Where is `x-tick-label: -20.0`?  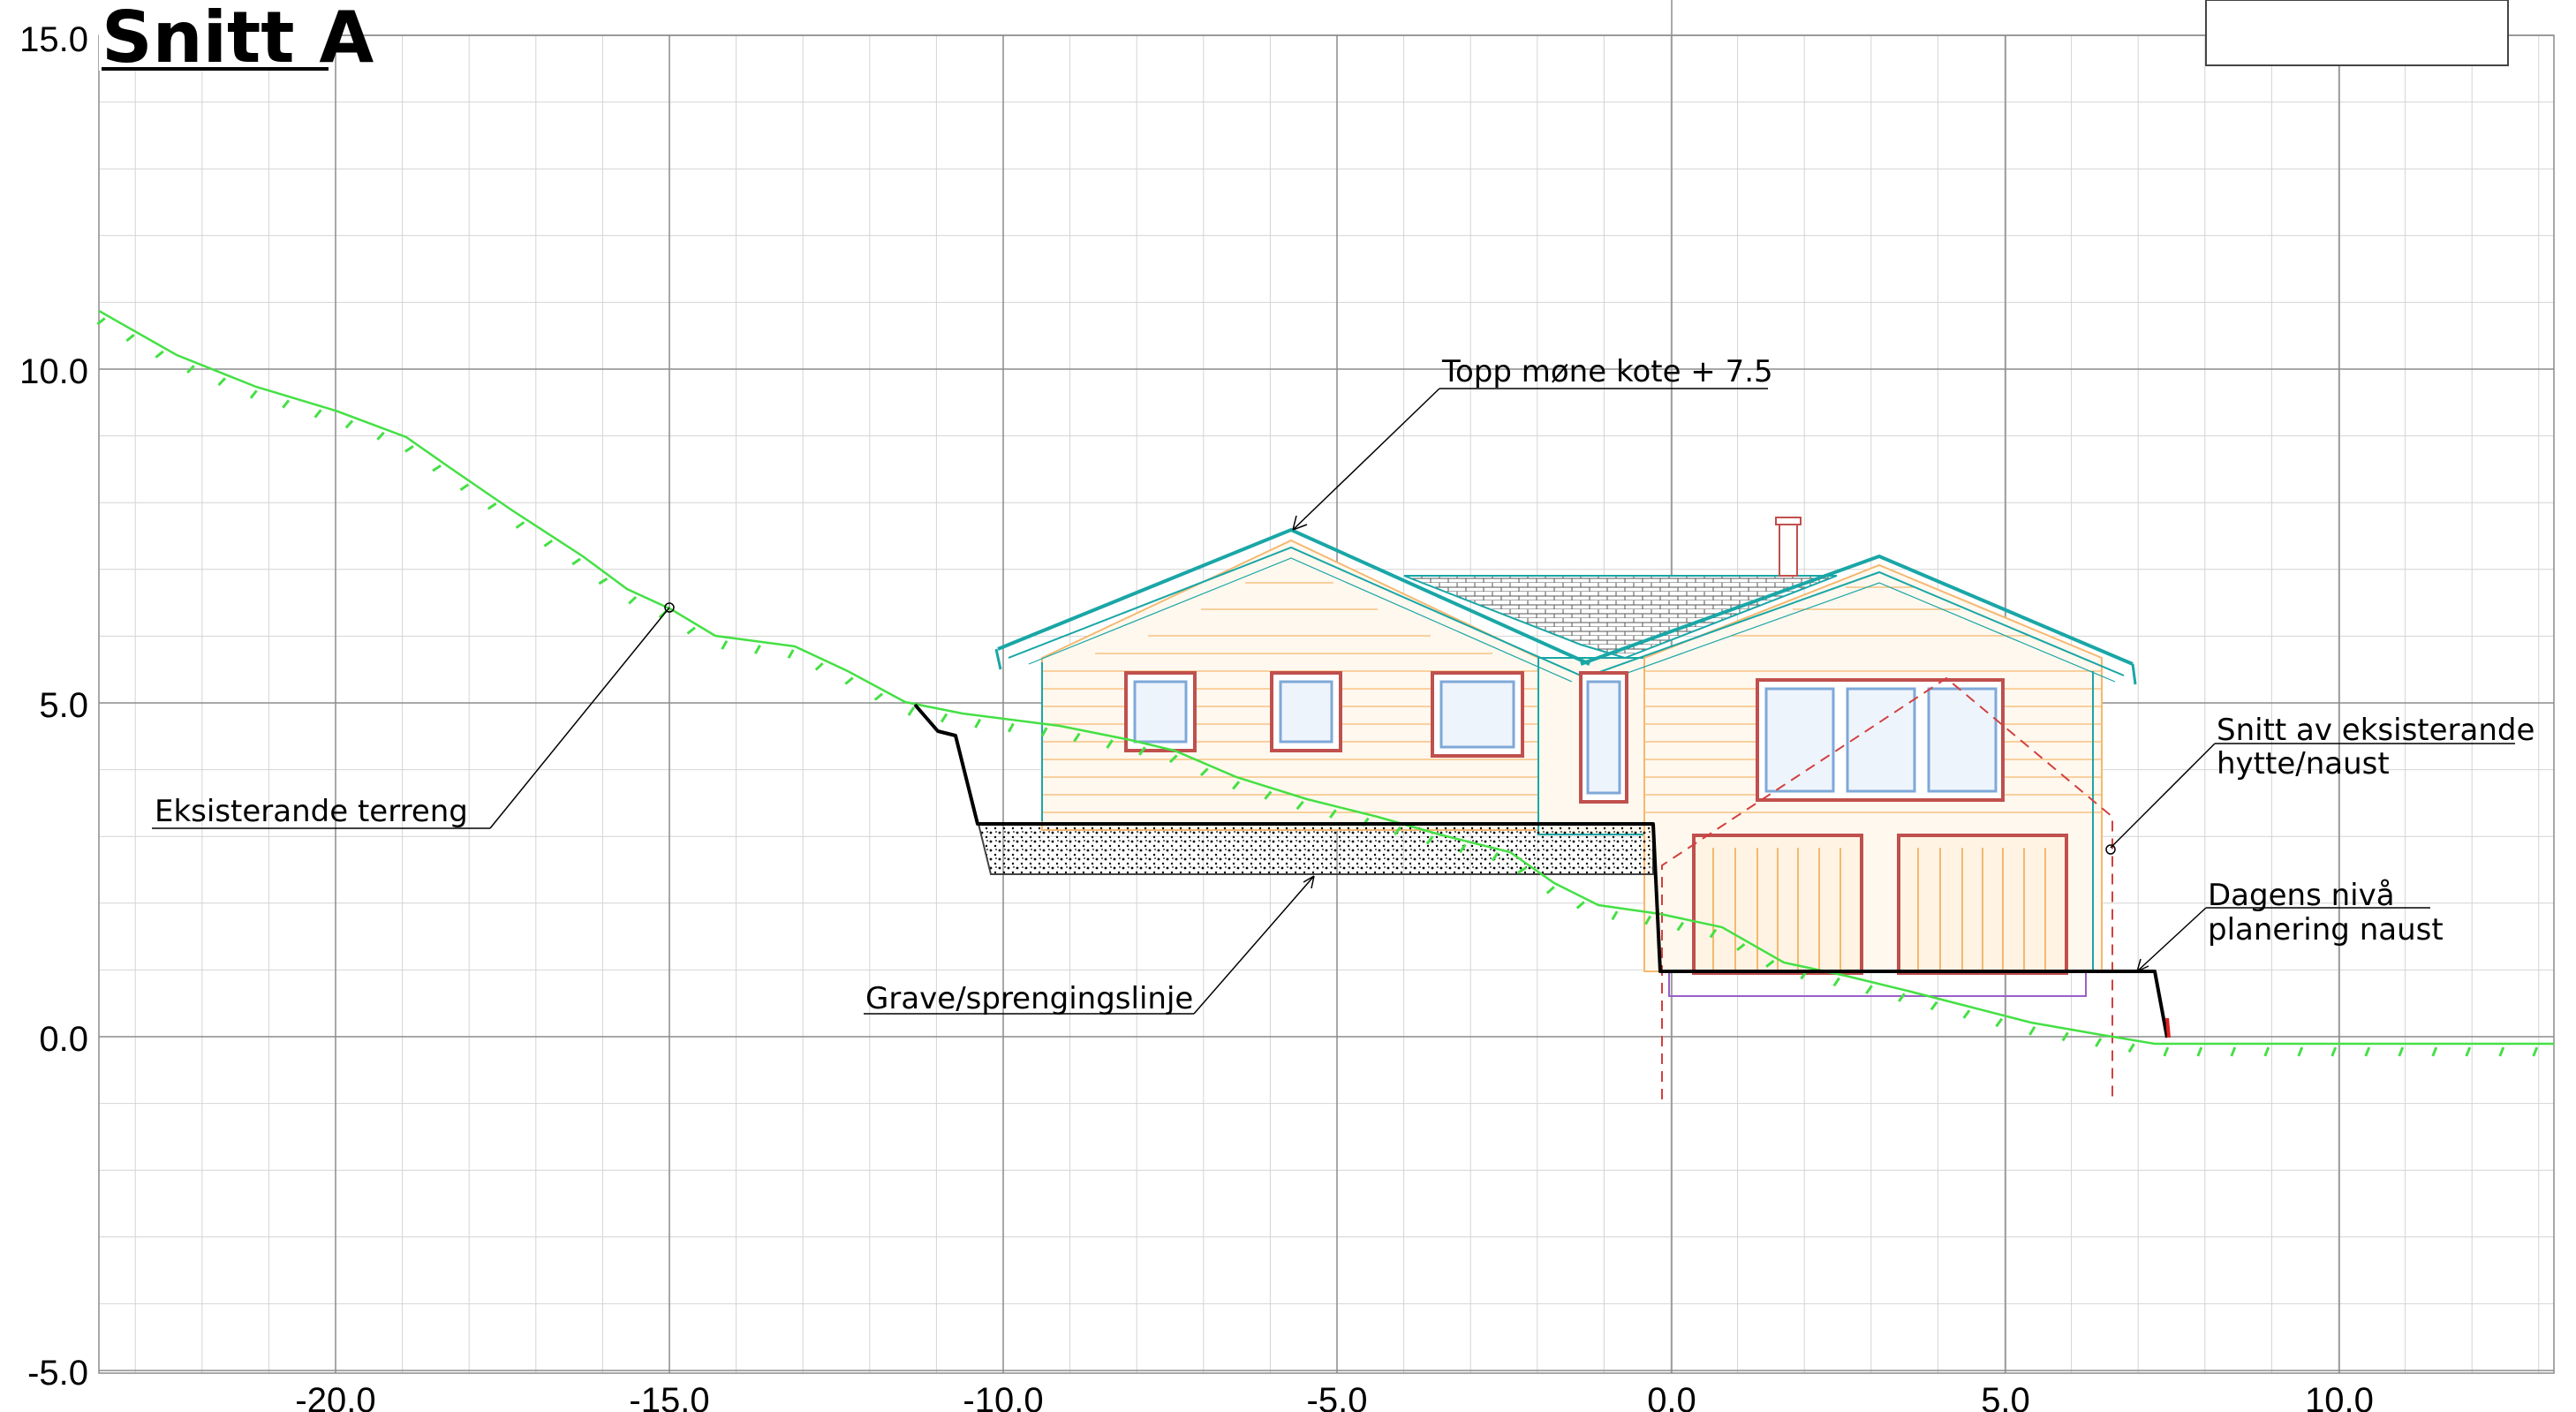
x-tick-label: -20.0 is located at coordinates (335, 1396).